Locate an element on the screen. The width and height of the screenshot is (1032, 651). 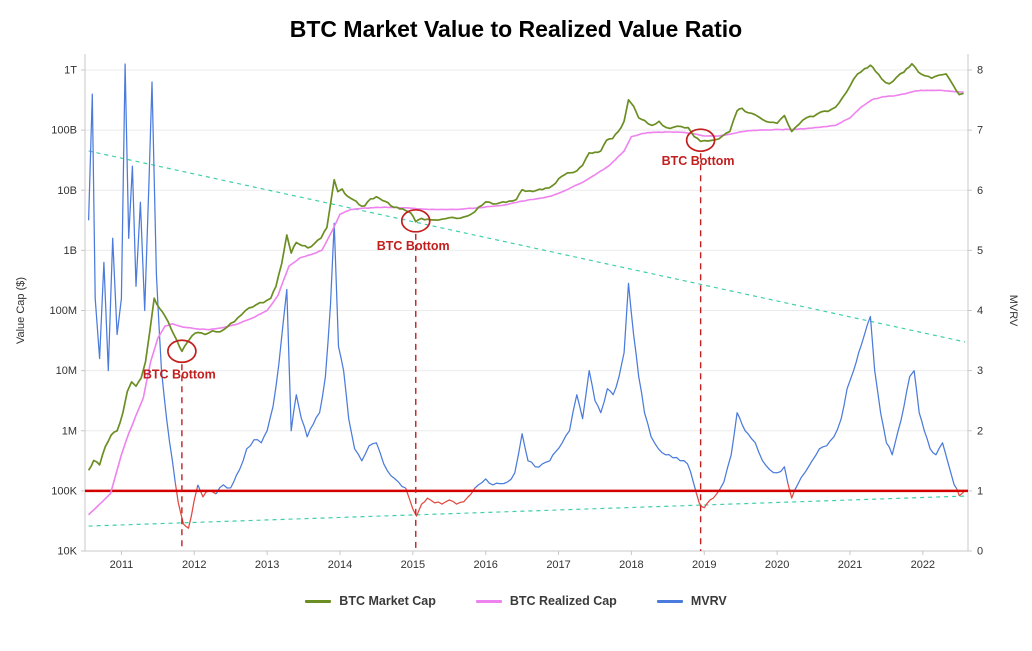
svg-text: 1M is located at coordinates (69, 431).